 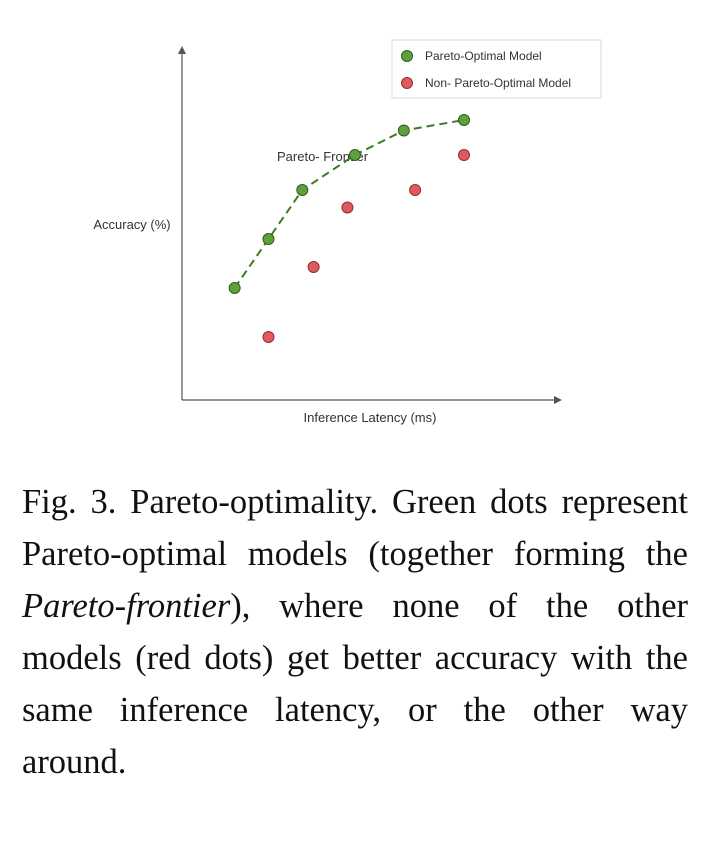 What do you see at coordinates (370, 417) in the screenshot?
I see `x-axis-label: Inference Latency (ms)` at bounding box center [370, 417].